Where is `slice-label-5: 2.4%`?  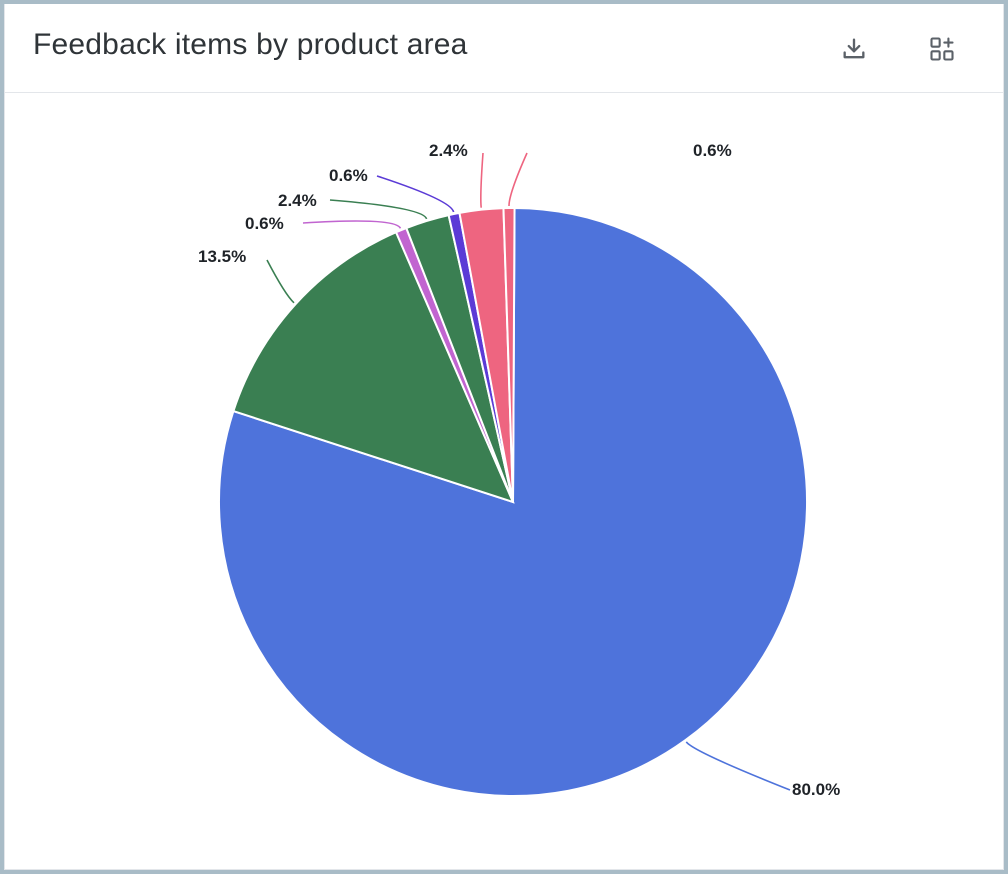 slice-label-5: 2.4% is located at coordinates (448, 150).